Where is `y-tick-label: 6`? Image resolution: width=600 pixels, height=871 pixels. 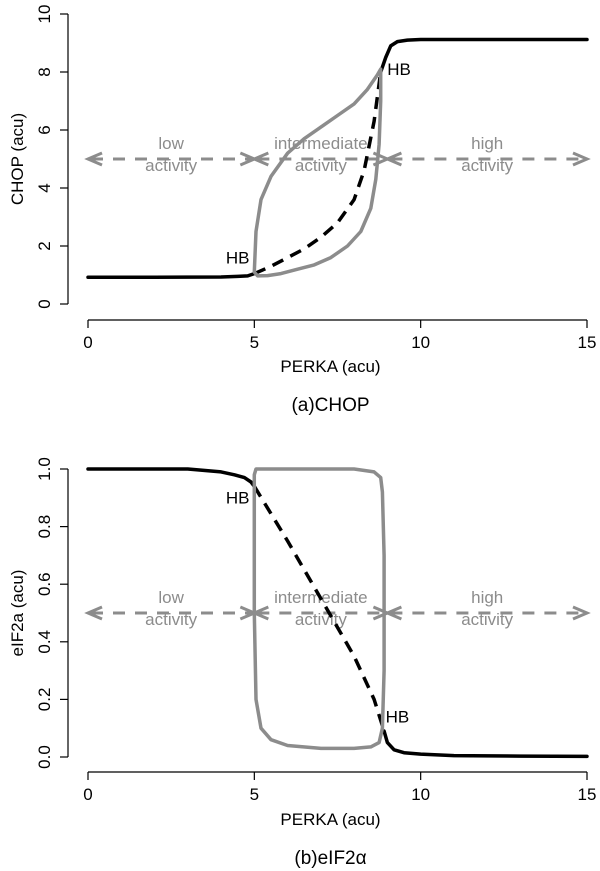
y-tick-label: 6 is located at coordinates (44, 129).